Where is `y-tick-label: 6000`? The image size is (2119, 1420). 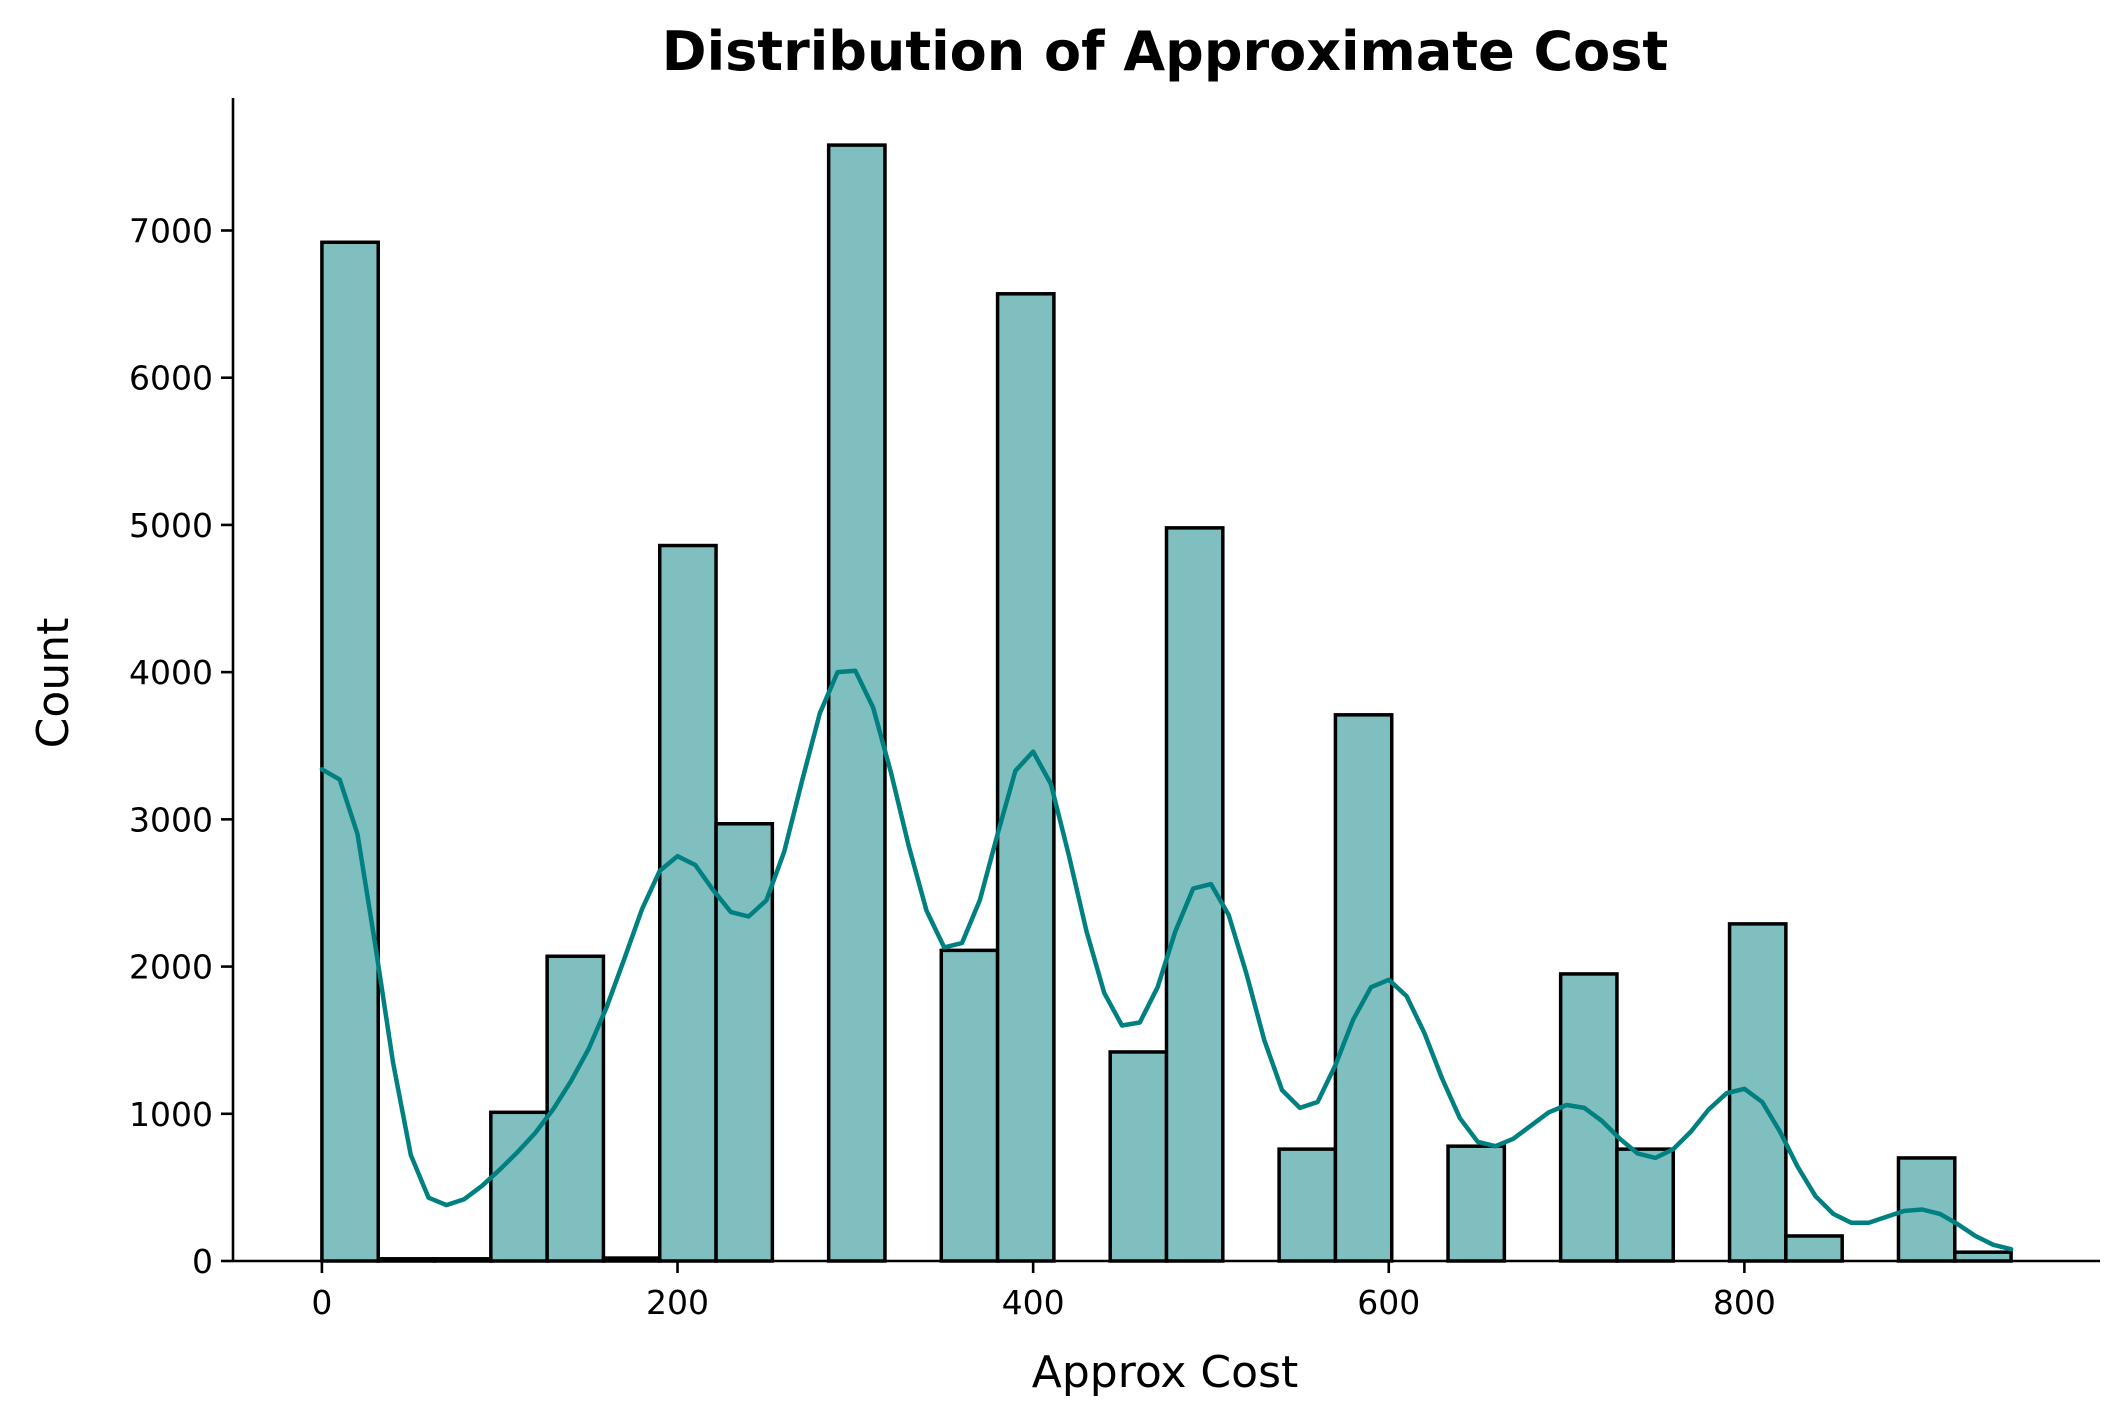 y-tick-label: 6000 is located at coordinates (171, 378).